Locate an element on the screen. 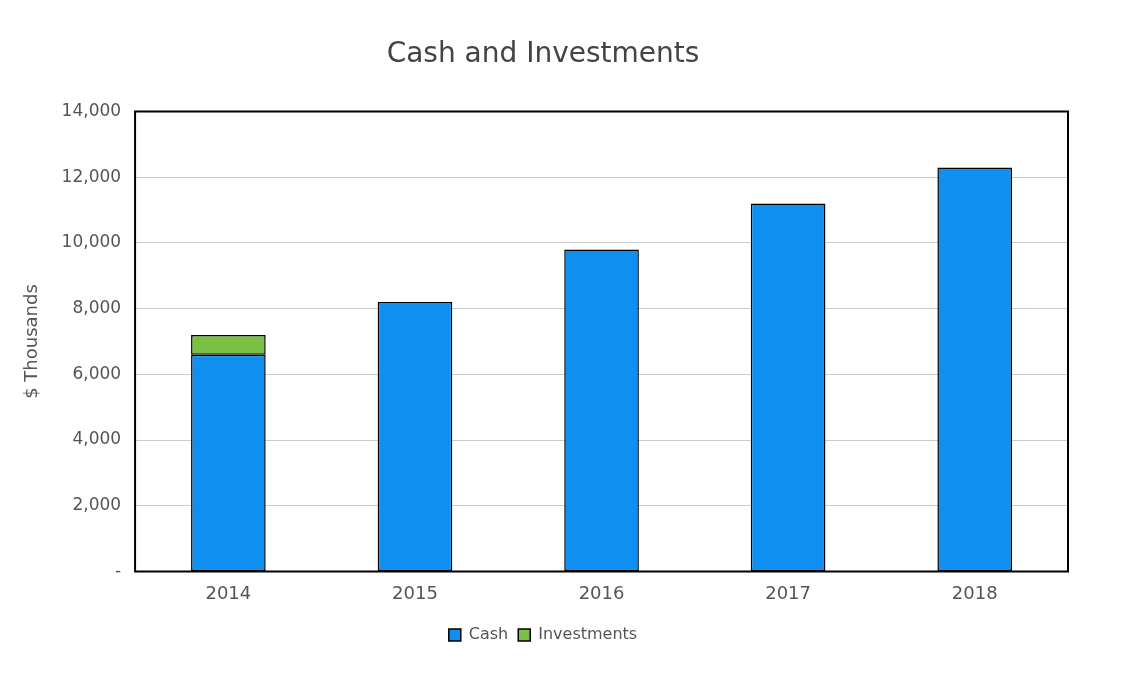 This screenshot has width=1124, height=679. y-tick-label: - is located at coordinates (118, 569).